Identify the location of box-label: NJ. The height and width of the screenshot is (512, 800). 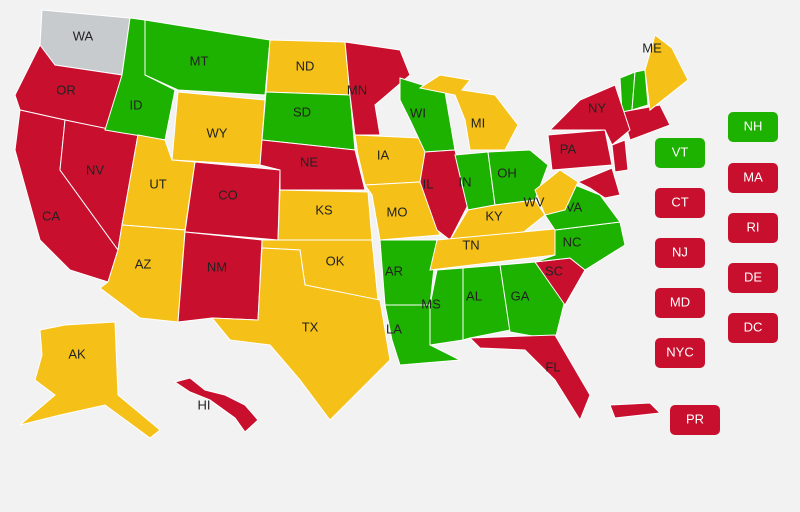
(680, 251).